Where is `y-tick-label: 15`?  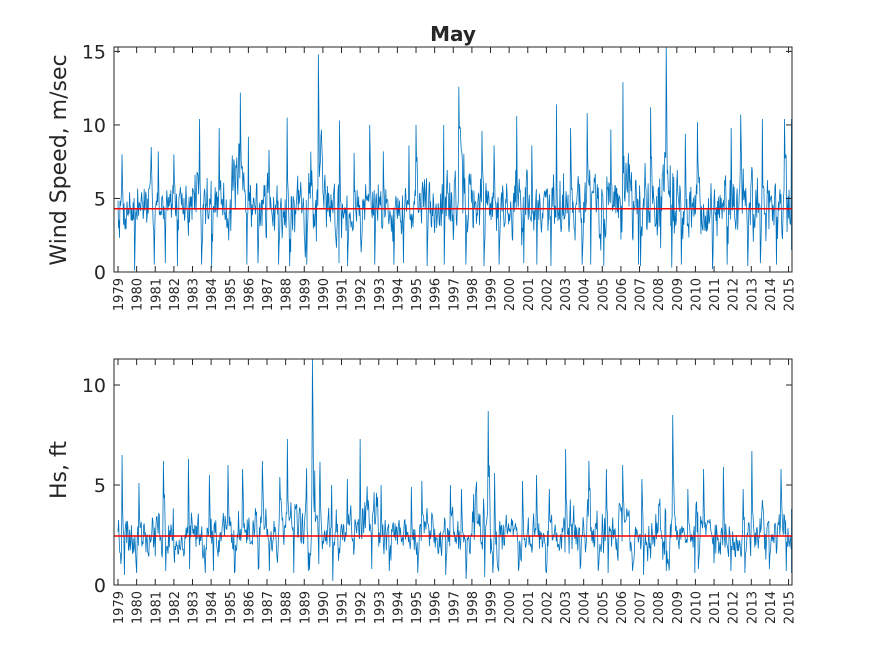 y-tick-label: 15 is located at coordinates (94, 52).